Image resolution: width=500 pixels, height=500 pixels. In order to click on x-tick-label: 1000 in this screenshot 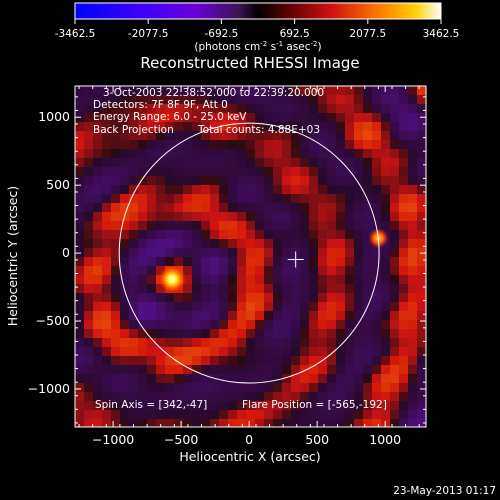, I will do `click(385, 439)`.